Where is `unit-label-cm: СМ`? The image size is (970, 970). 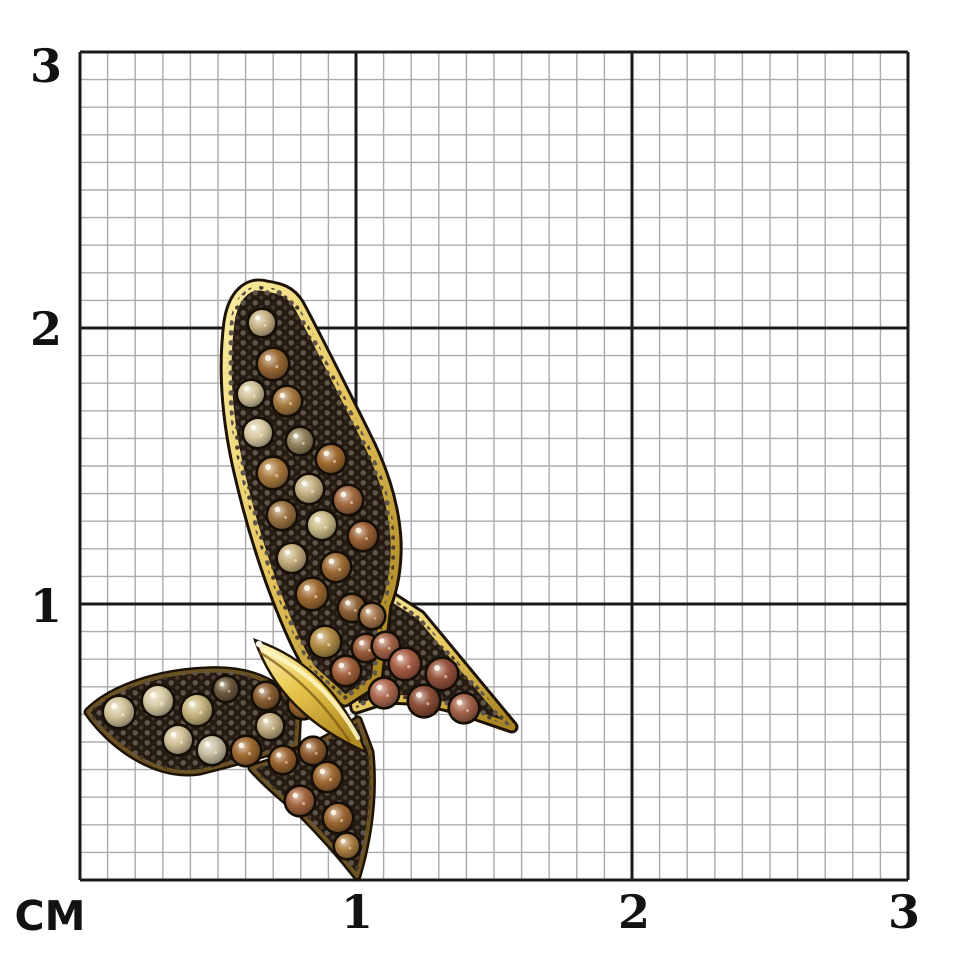
unit-label-cm: СМ is located at coordinates (50, 916).